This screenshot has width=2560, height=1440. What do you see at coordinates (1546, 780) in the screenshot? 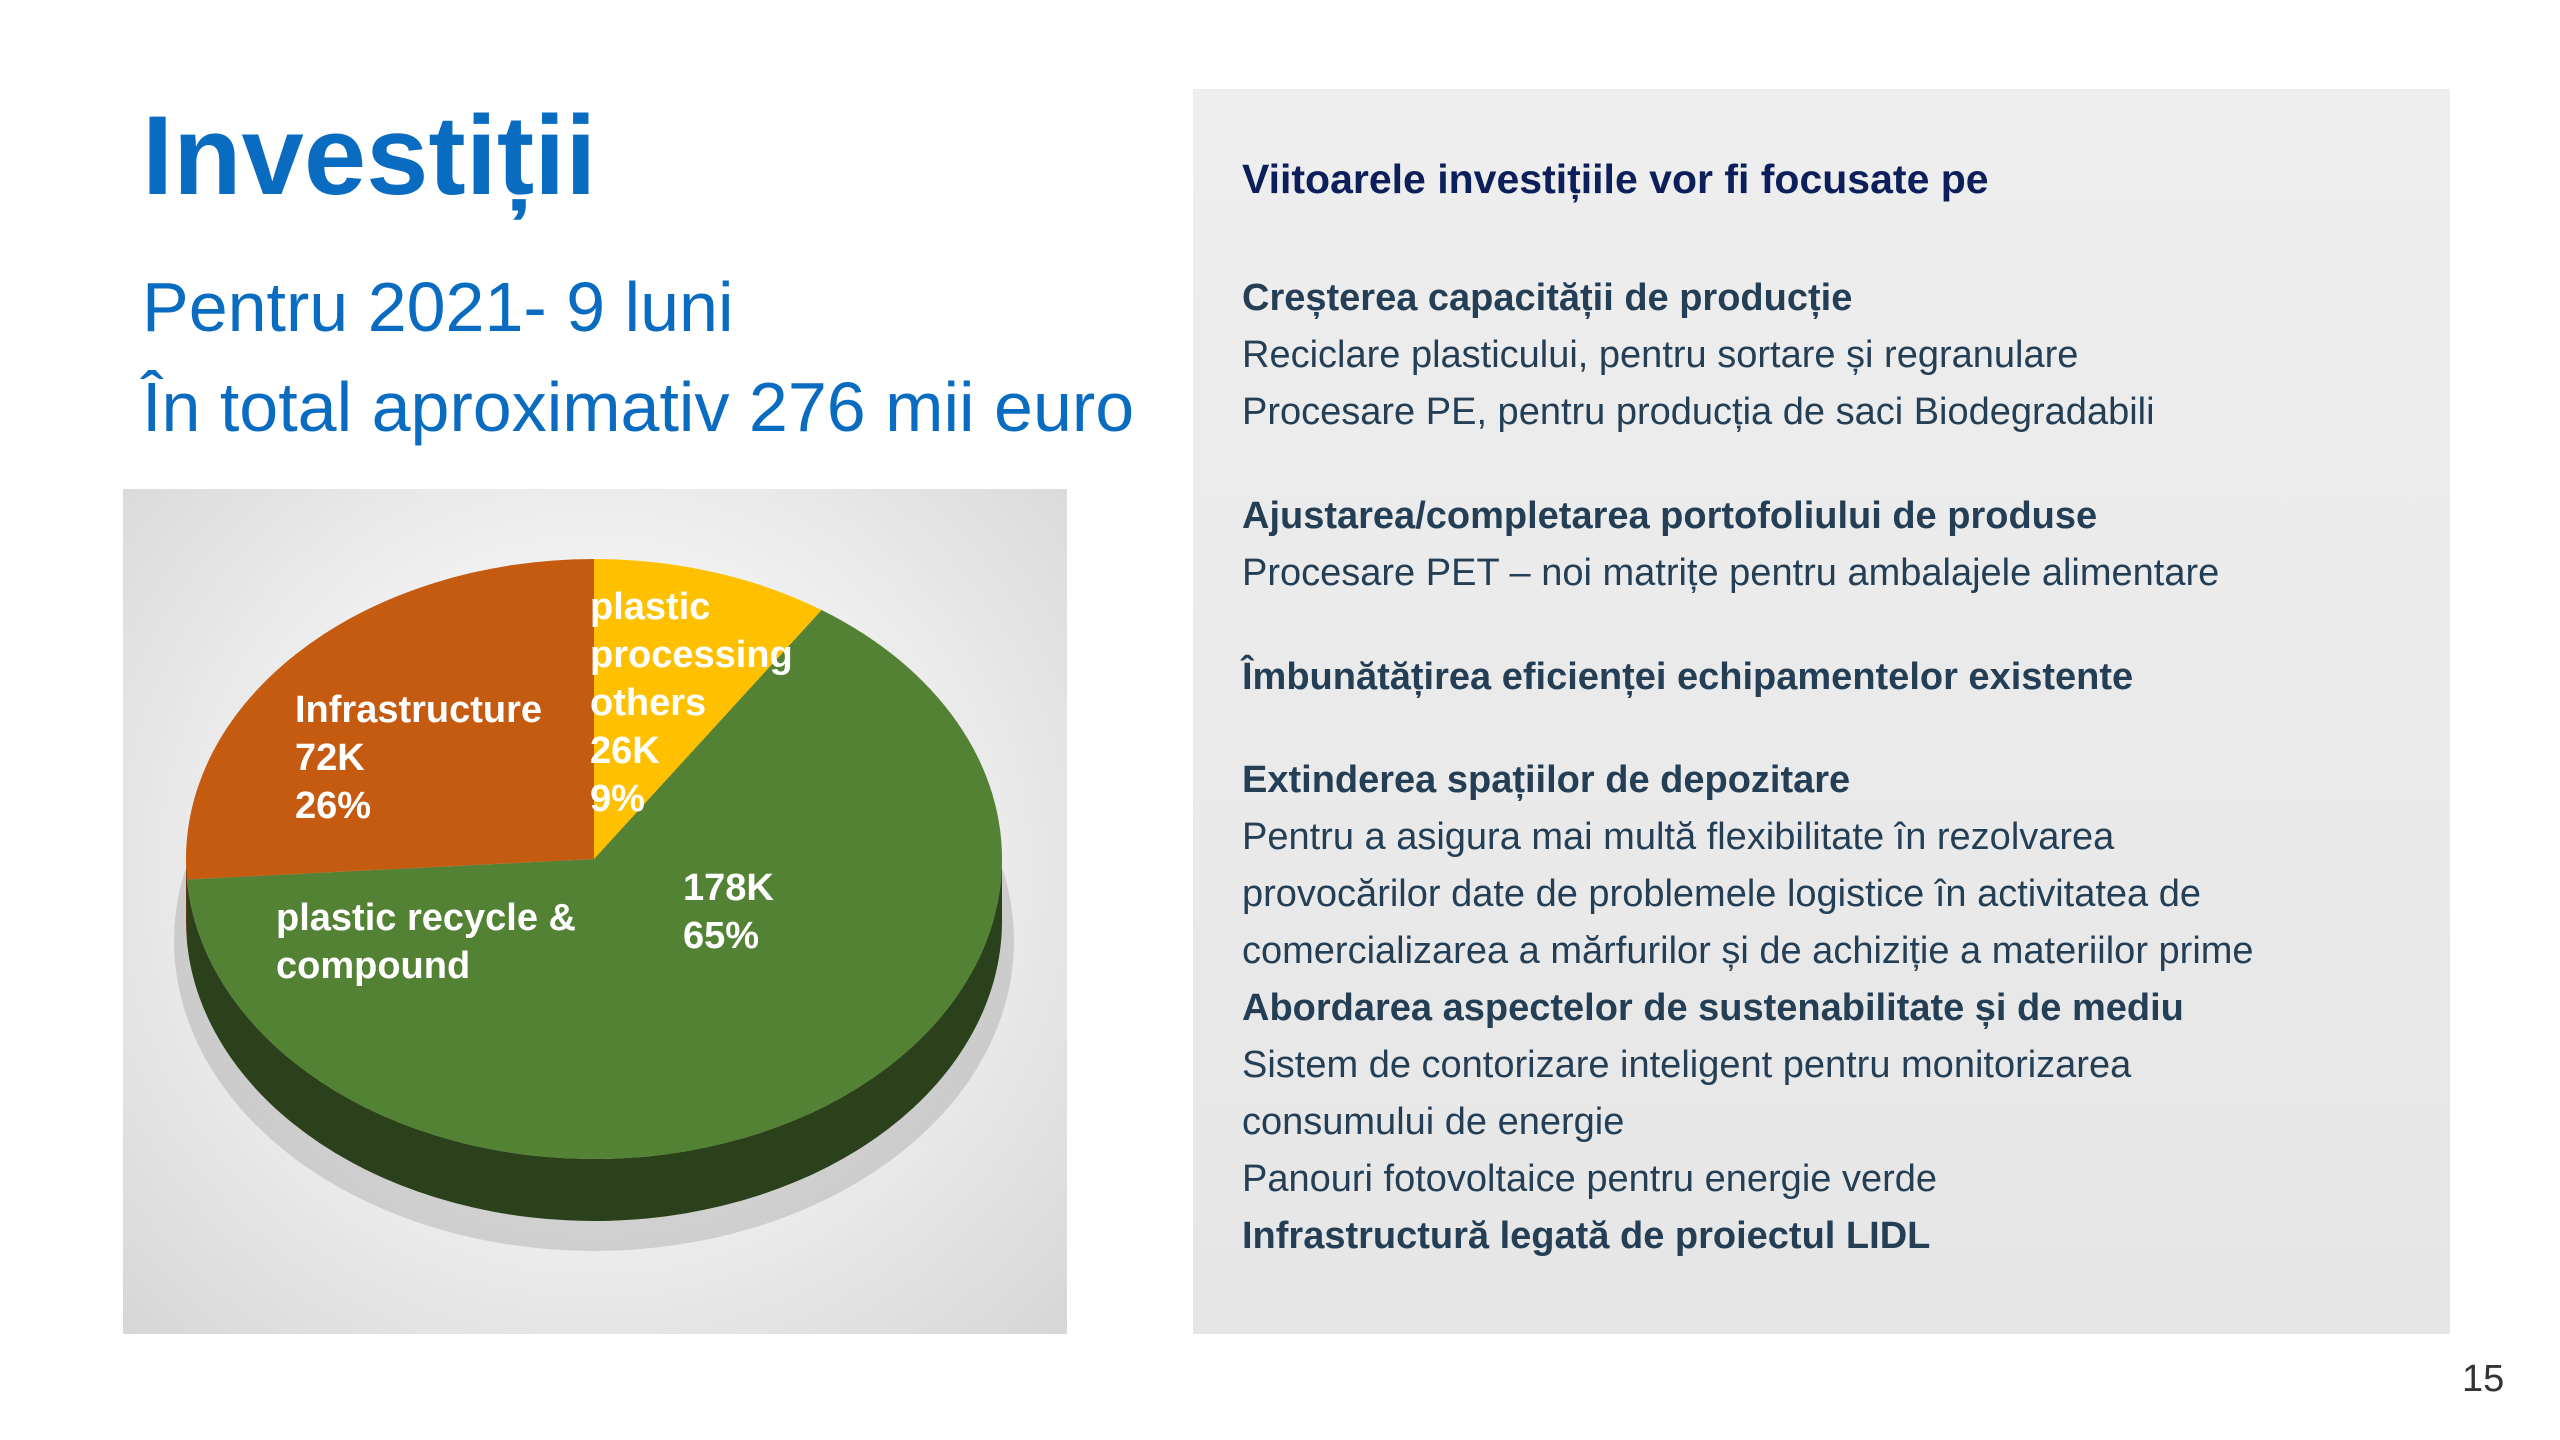
I see `section-heading: Extinderea spațiilor de depozitare` at bounding box center [1546, 780].